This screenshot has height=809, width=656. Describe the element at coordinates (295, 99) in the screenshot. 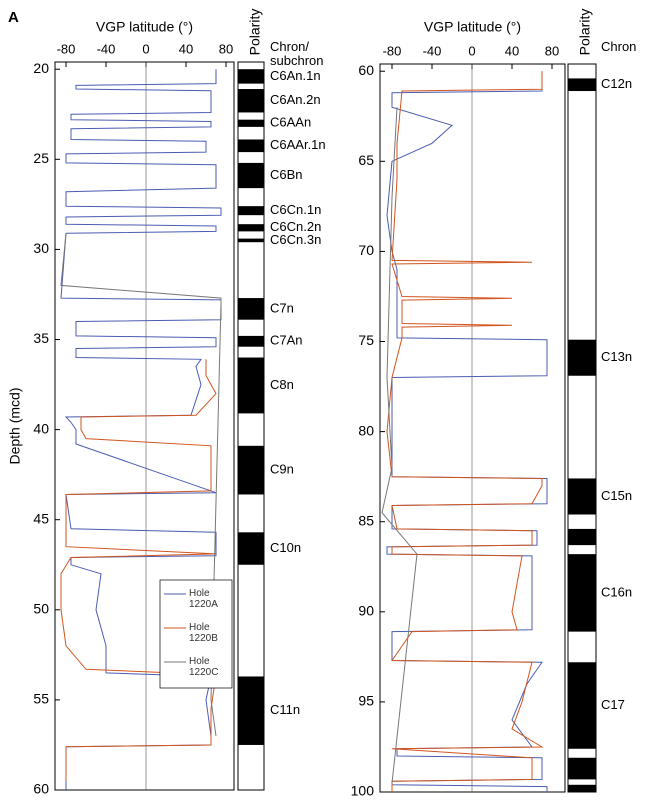

I see `chron-label: C6An.2n` at that location.